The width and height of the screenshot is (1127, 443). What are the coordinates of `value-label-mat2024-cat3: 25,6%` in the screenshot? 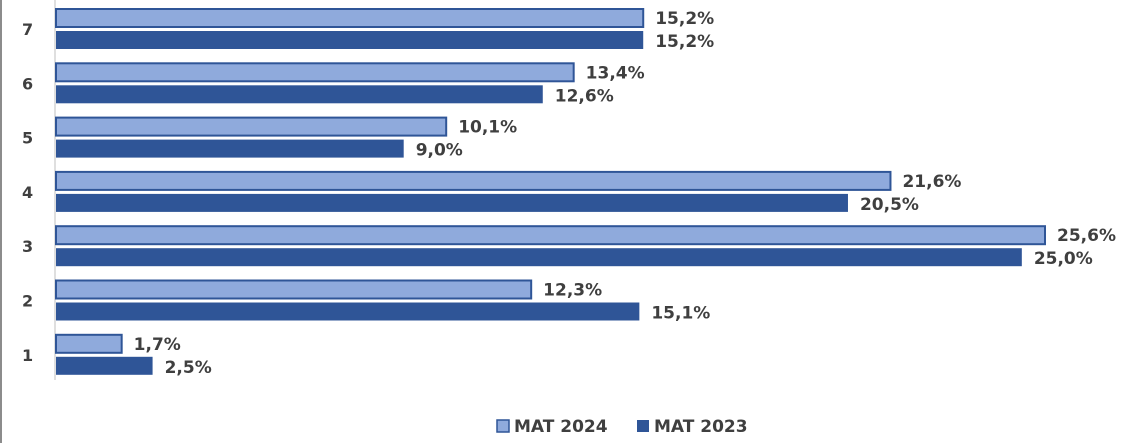 It's located at (1086, 236).